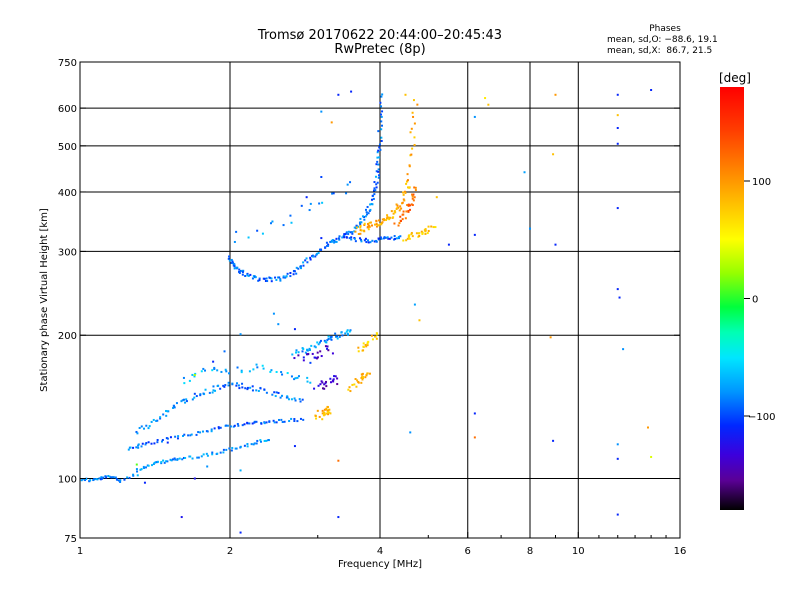 This screenshot has width=800, height=600. Describe the element at coordinates (70, 539) in the screenshot. I see `y-tick-label: 75` at that location.